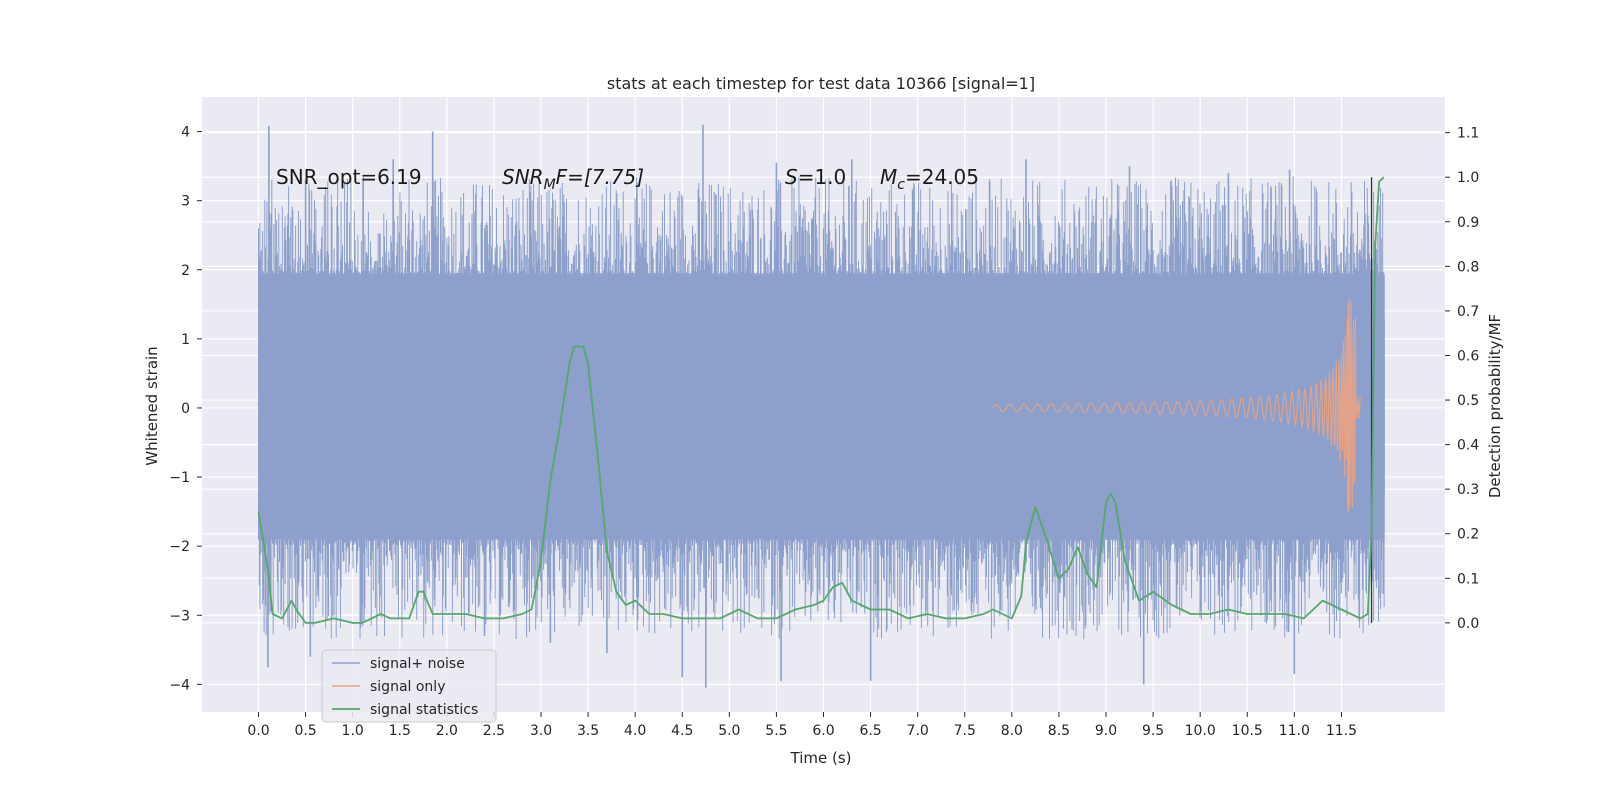  I want to click on x-tick-label: 3.5, so click(588, 731).